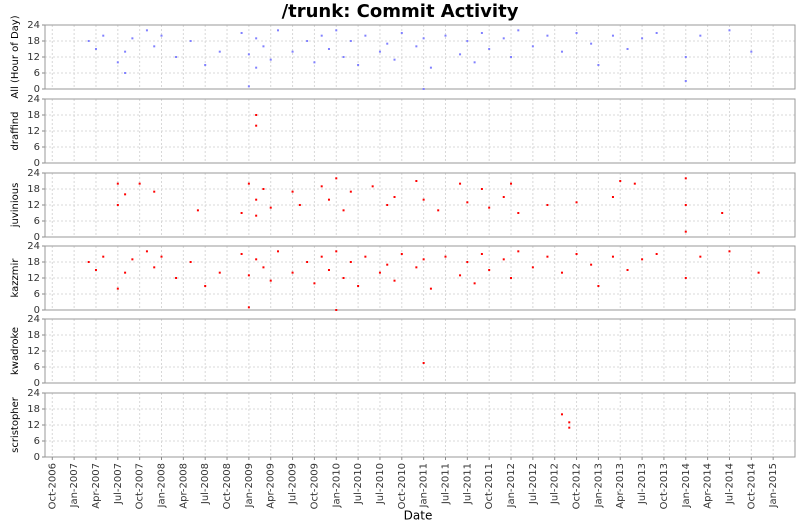 Image resolution: width=800 pixels, height=530 pixels. Describe the element at coordinates (33, 278) in the screenshot. I see `y-tick-label: 12` at that location.